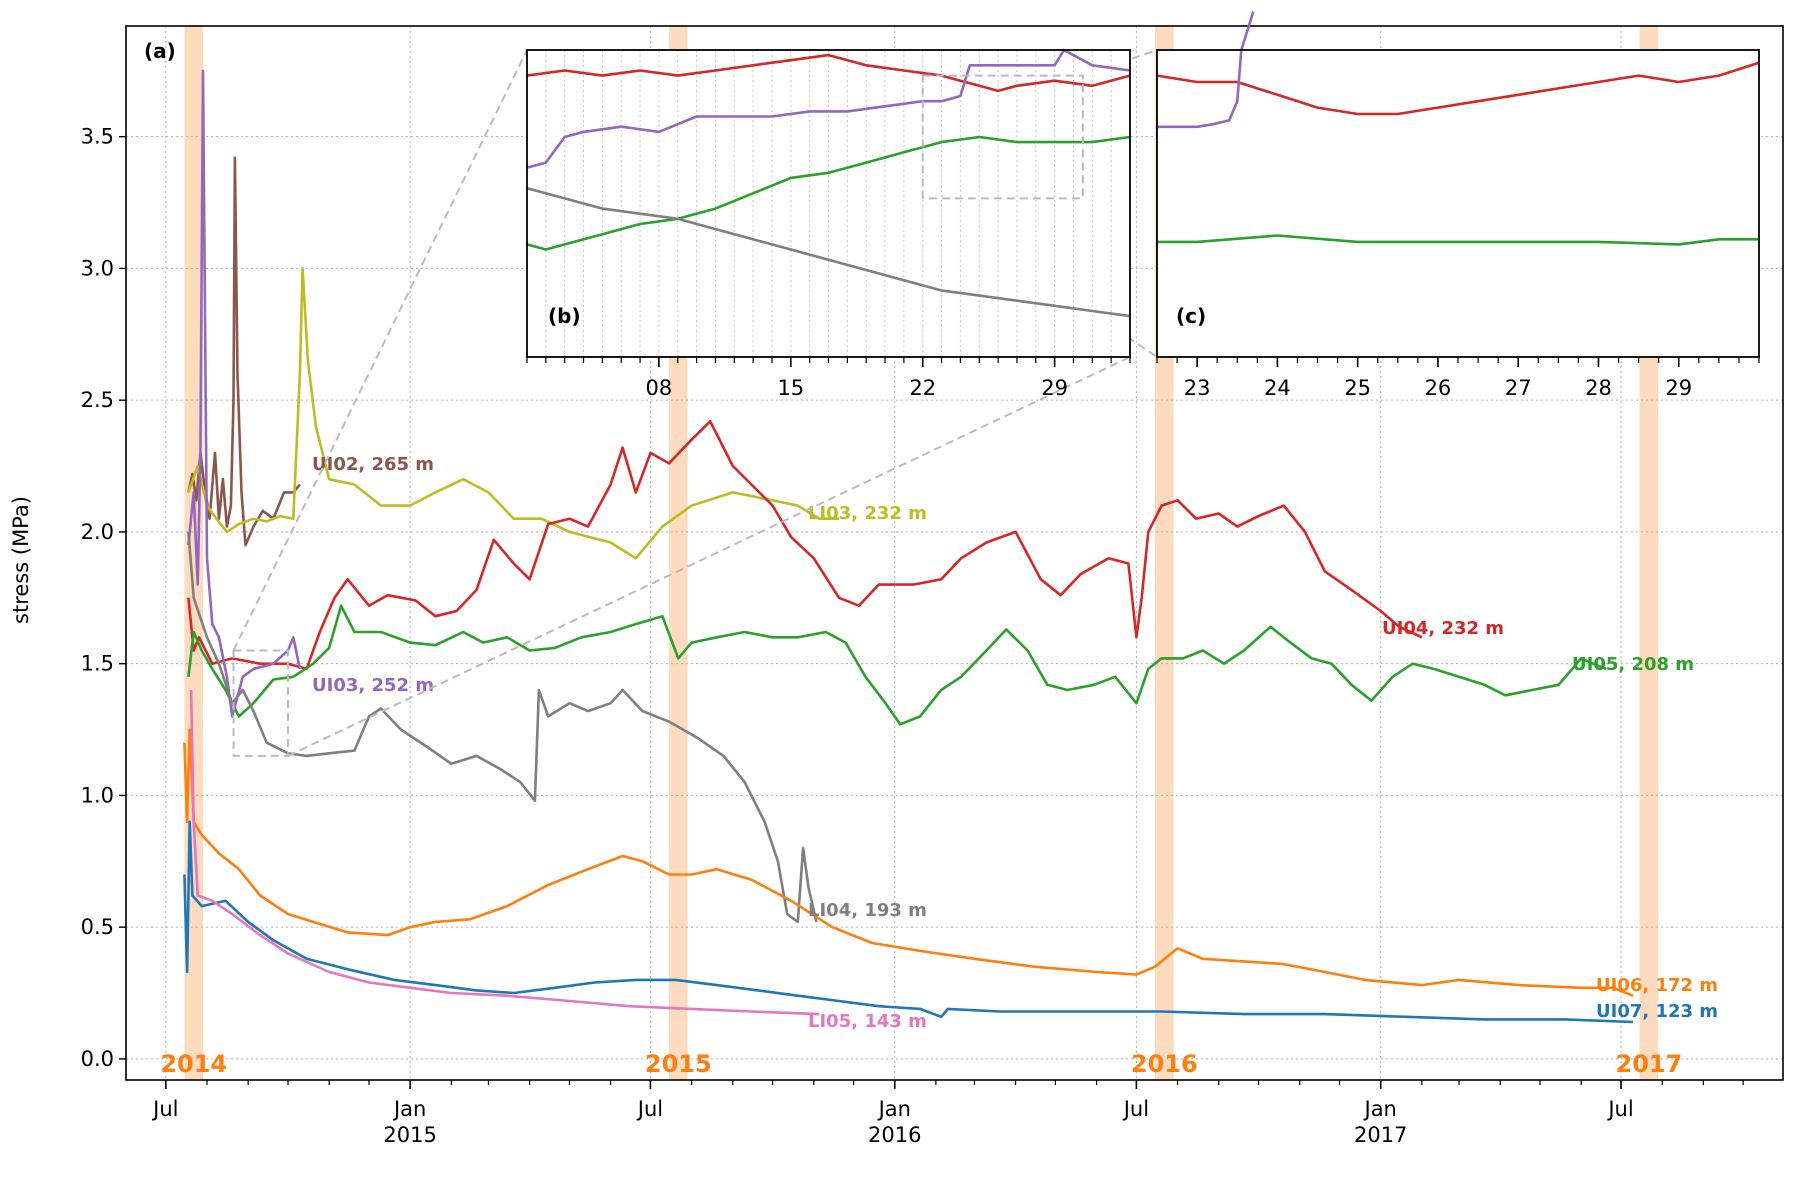  Describe the element at coordinates (828, 252) in the screenshot. I see `inset-b-line-li04` at that location.